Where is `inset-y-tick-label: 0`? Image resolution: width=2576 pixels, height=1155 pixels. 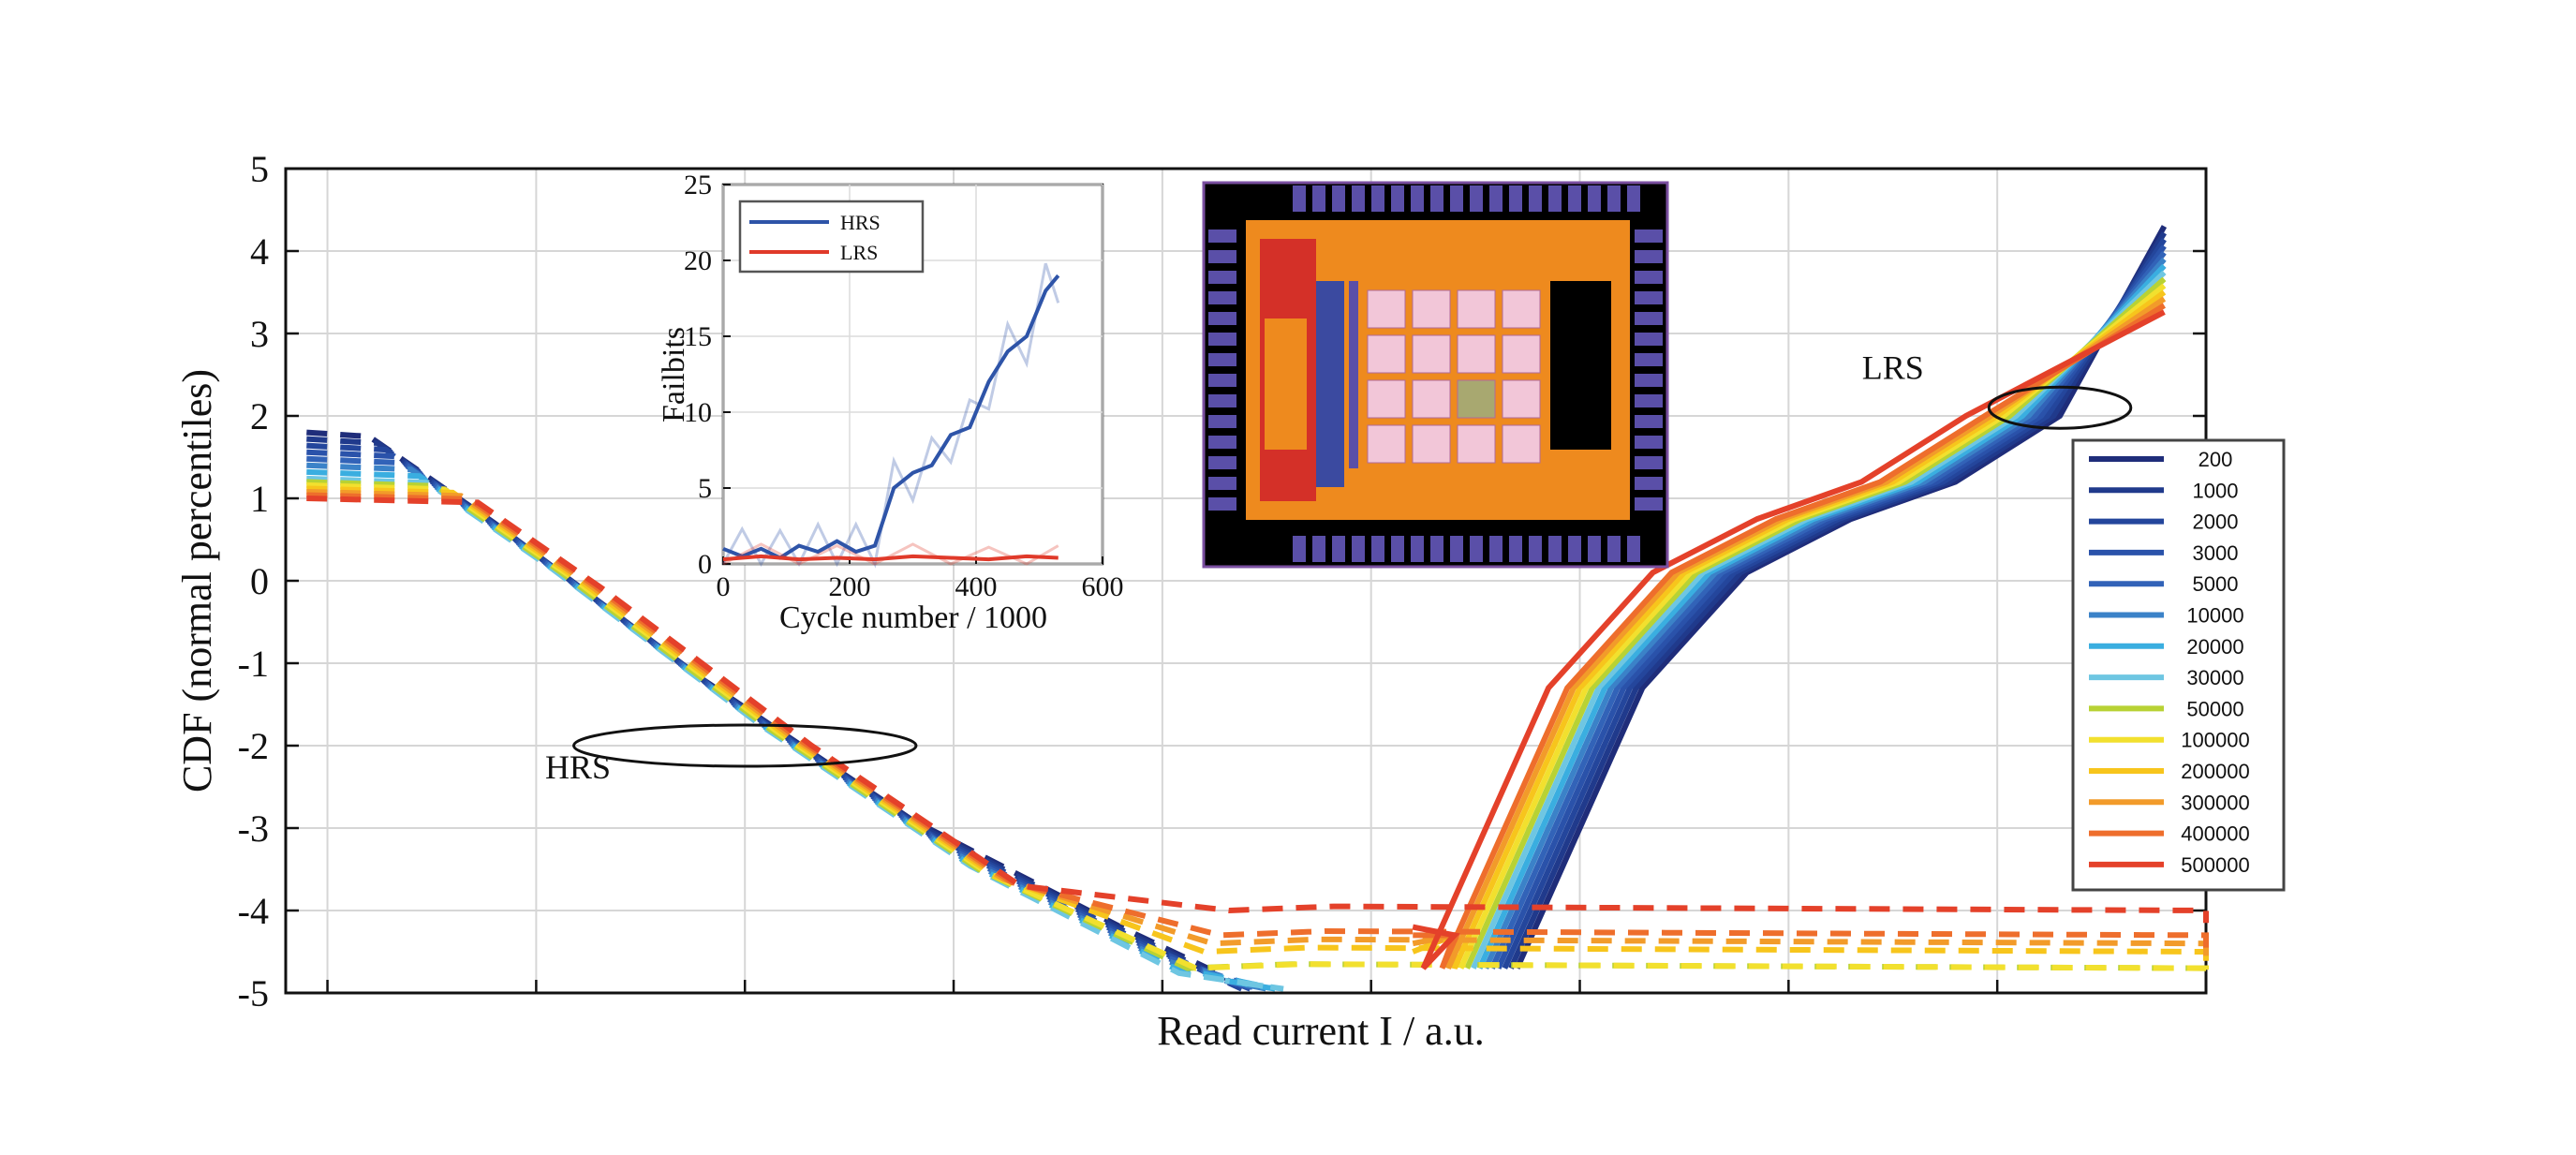 inset-y-tick-label: 0 is located at coordinates (705, 564).